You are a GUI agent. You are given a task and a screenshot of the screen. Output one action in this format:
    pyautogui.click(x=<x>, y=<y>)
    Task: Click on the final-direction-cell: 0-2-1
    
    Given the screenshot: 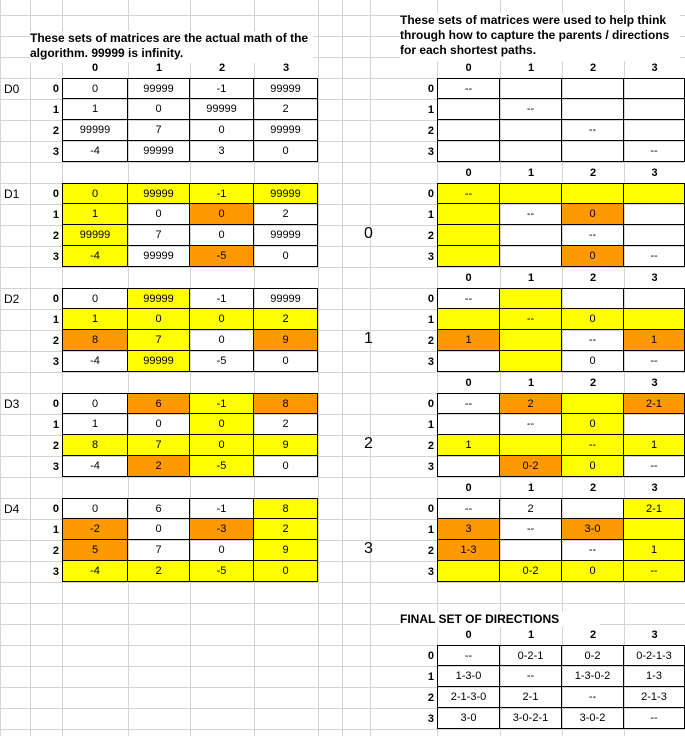 What is the action you would take?
    pyautogui.click(x=531, y=655)
    